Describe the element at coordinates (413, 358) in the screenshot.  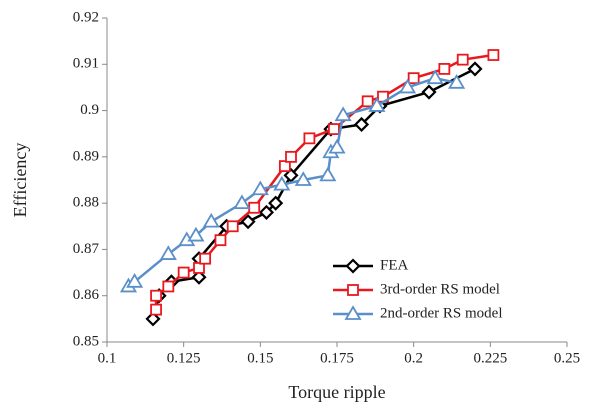
I see `x-tick-label: 0.2` at that location.